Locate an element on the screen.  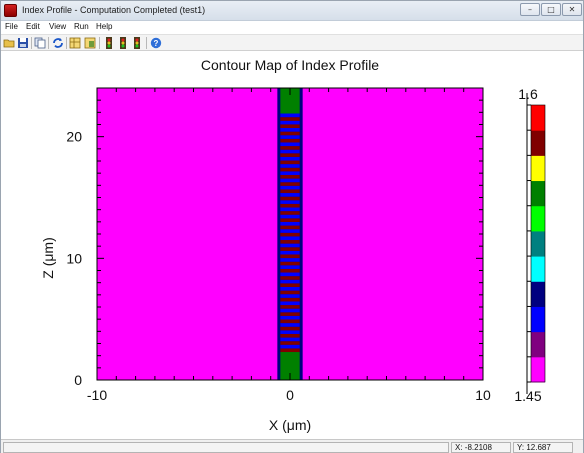
menu-file: File is located at coordinates (11, 26).